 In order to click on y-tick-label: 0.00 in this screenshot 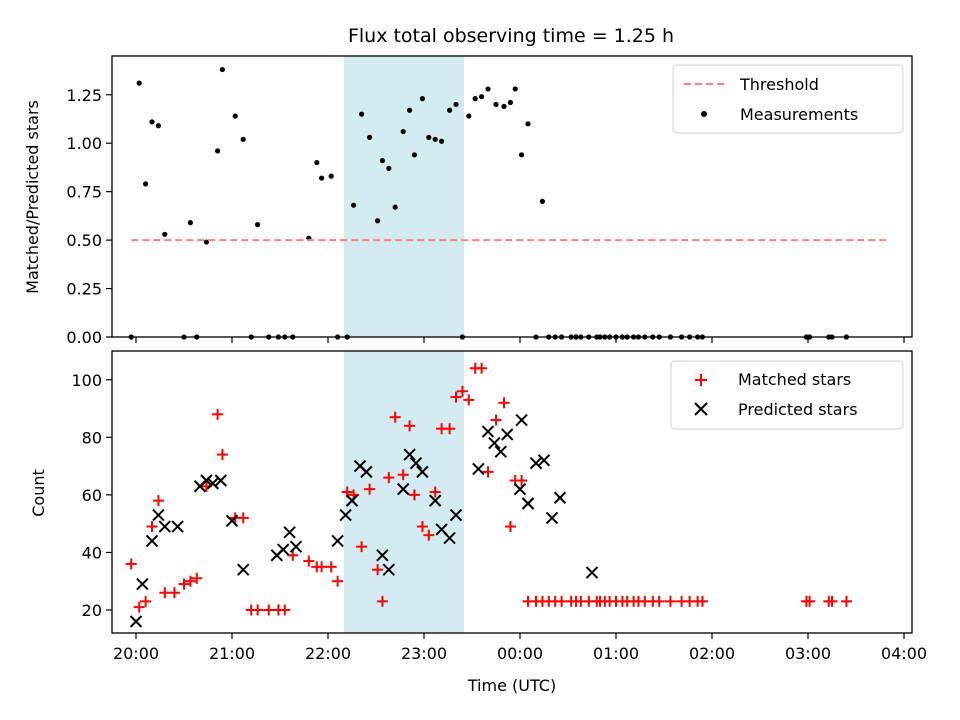, I will do `click(84, 337)`.